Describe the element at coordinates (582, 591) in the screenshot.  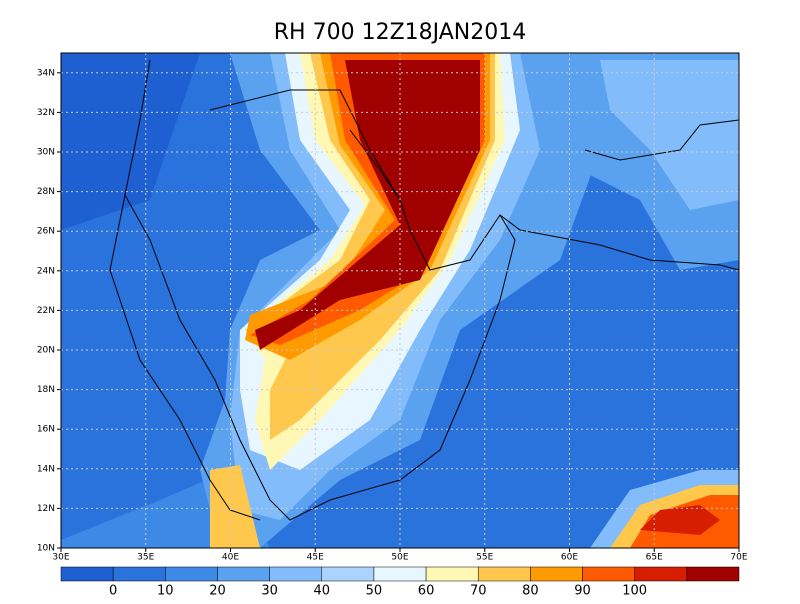
I see `colorbar-label: 90` at that location.